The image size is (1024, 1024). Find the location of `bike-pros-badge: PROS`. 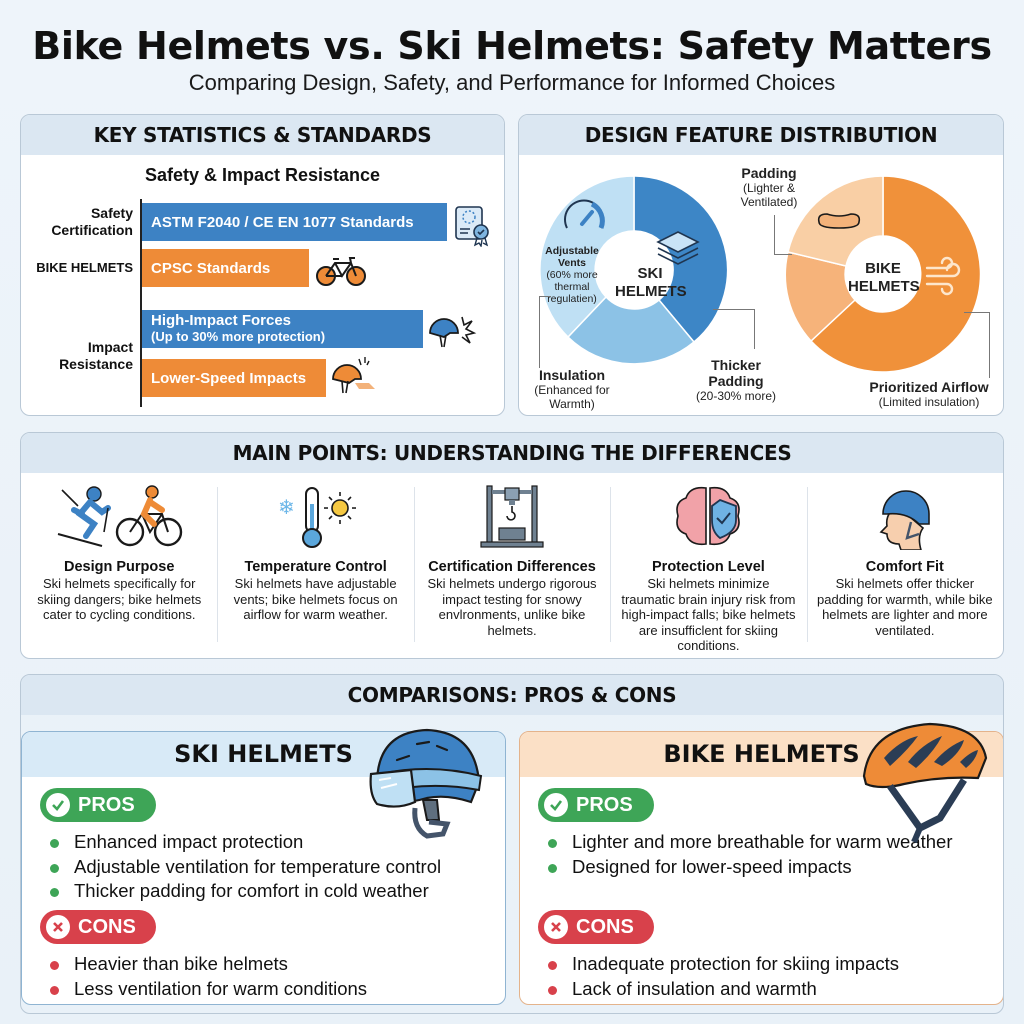

bike-pros-badge: PROS is located at coordinates (596, 805).